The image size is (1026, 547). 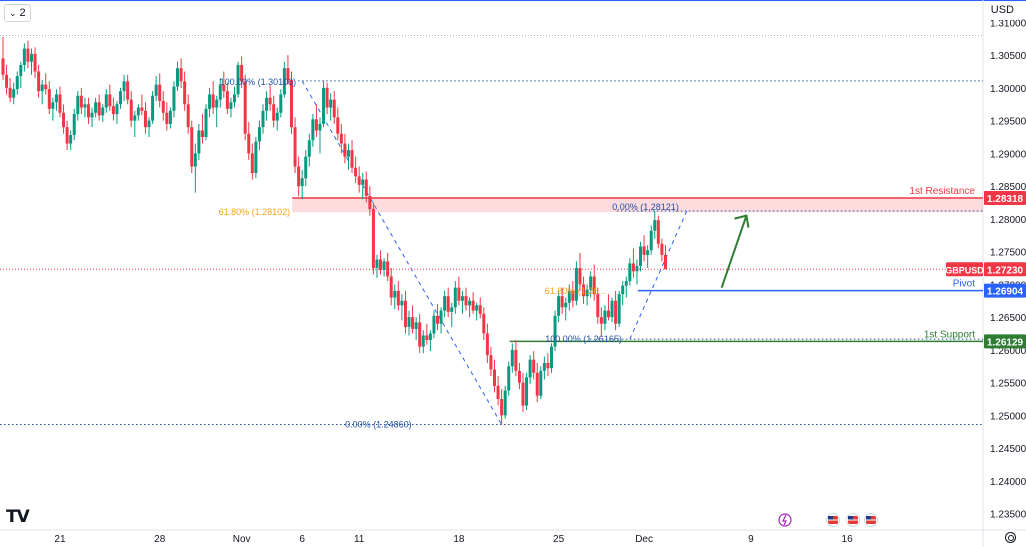 What do you see at coordinates (853, 520) in the screenshot?
I see `us-flag-icon` at bounding box center [853, 520].